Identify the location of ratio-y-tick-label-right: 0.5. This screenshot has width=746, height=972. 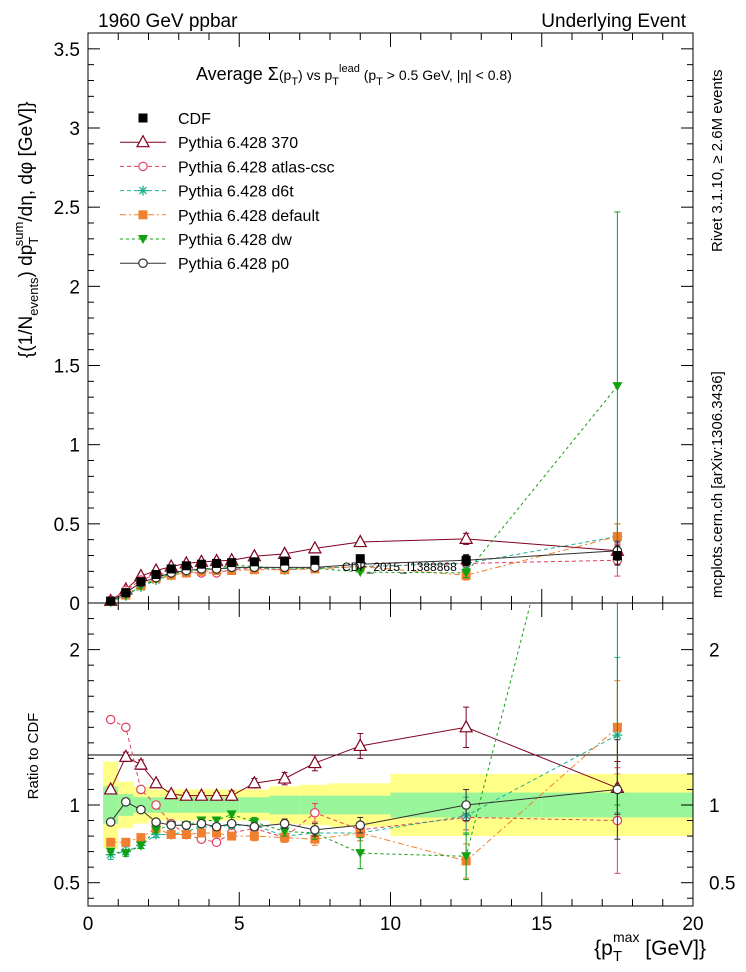
(722, 884).